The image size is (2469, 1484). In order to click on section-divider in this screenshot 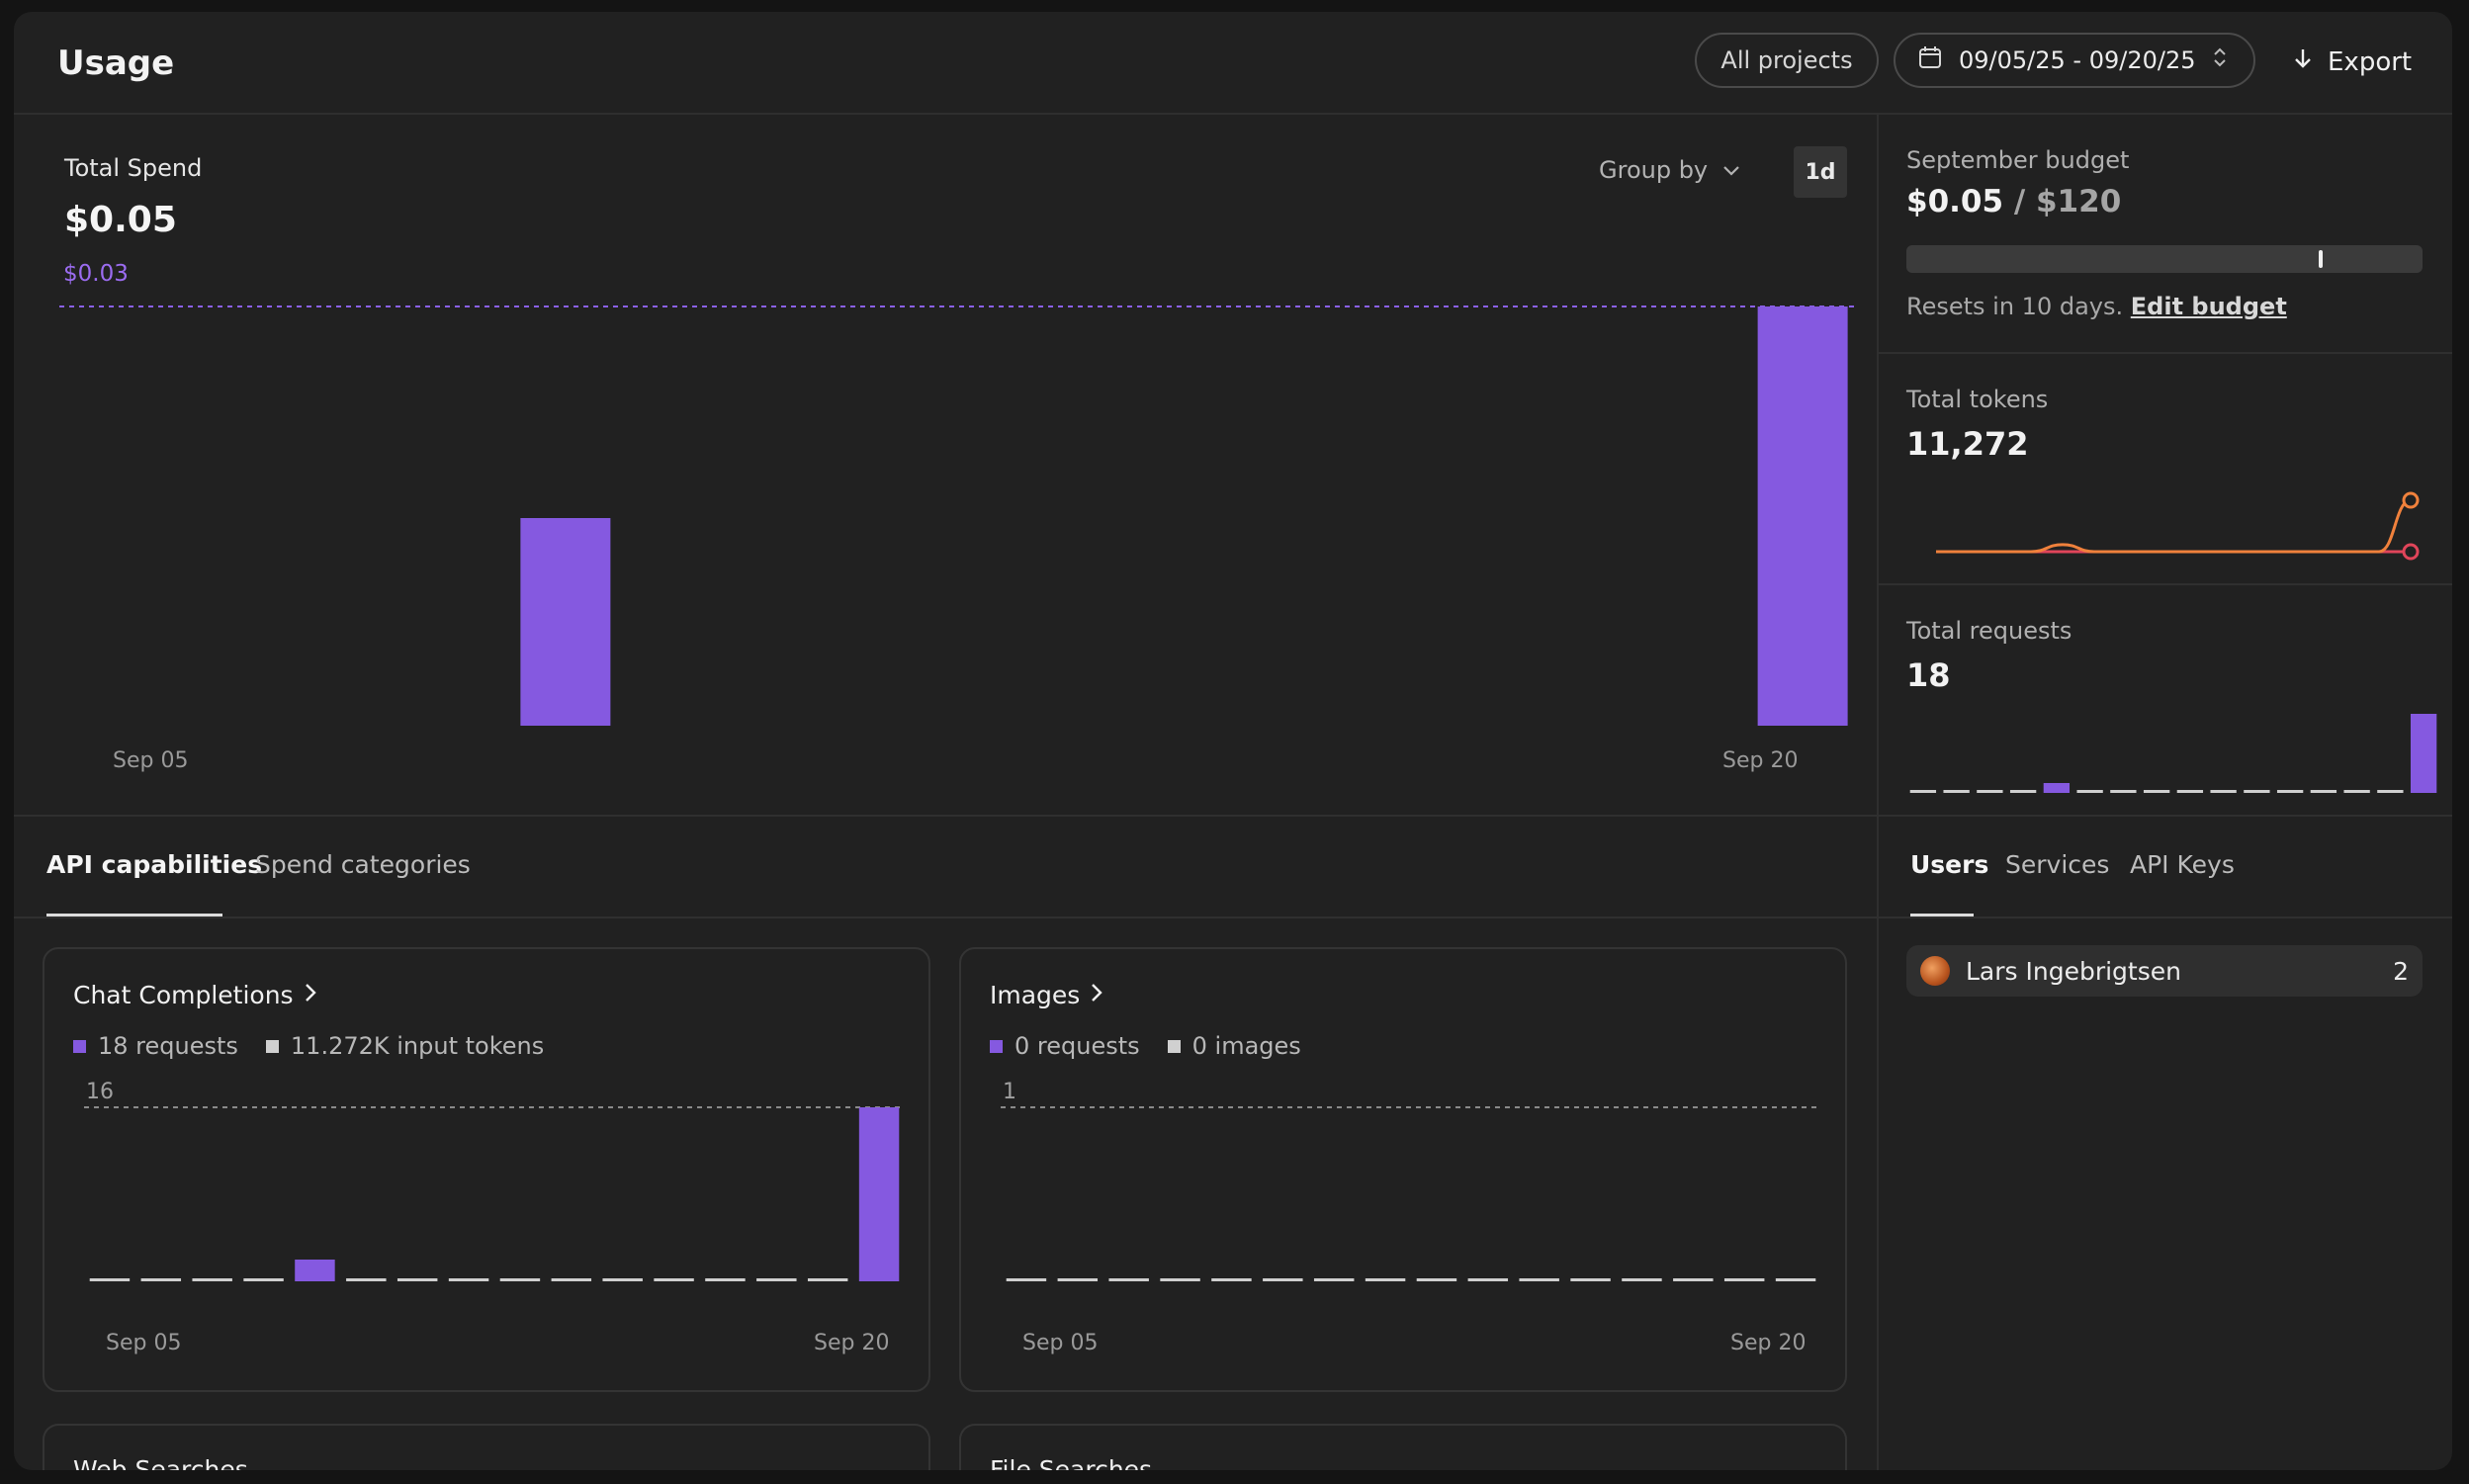, I will do `click(945, 816)`.